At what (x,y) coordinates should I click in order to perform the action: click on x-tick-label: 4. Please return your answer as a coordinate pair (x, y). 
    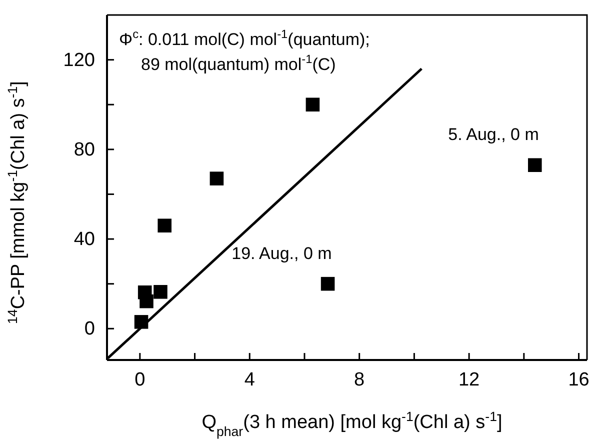
    Looking at the image, I should click on (250, 379).